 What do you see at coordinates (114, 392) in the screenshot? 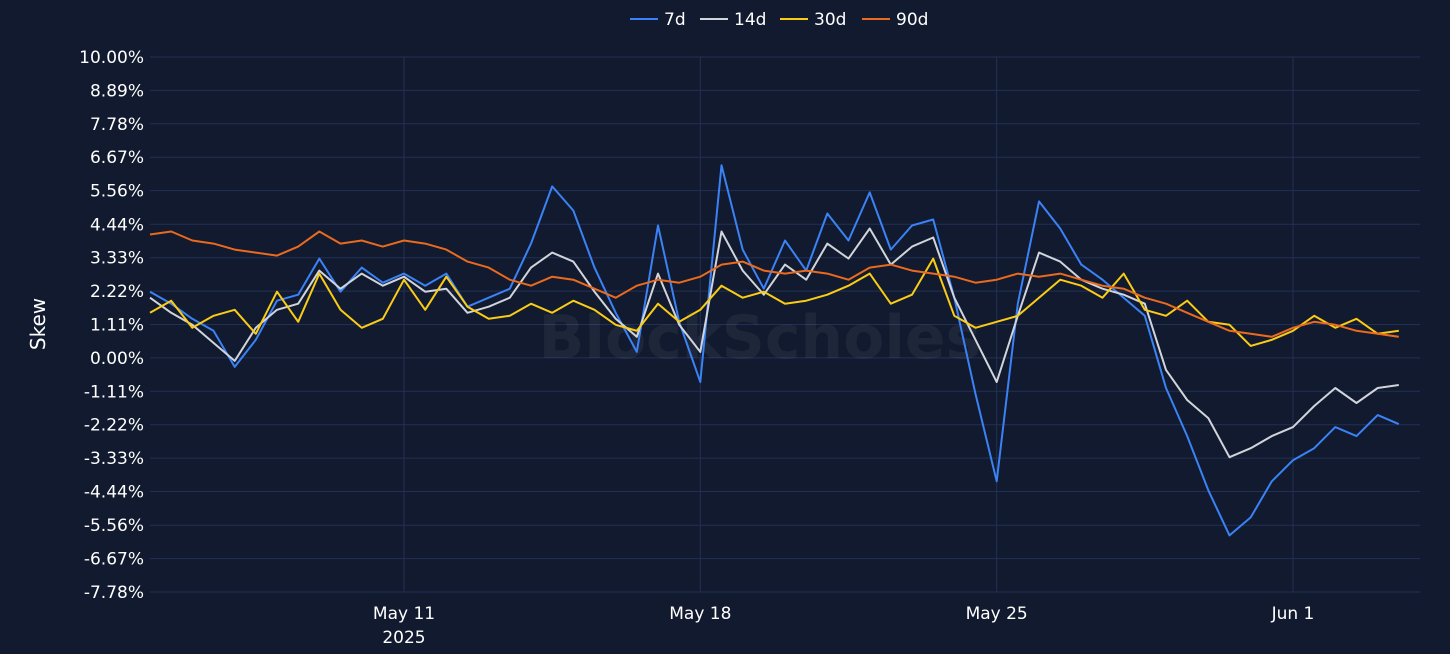
I see `y-tick-label: -1.11%` at bounding box center [114, 392].